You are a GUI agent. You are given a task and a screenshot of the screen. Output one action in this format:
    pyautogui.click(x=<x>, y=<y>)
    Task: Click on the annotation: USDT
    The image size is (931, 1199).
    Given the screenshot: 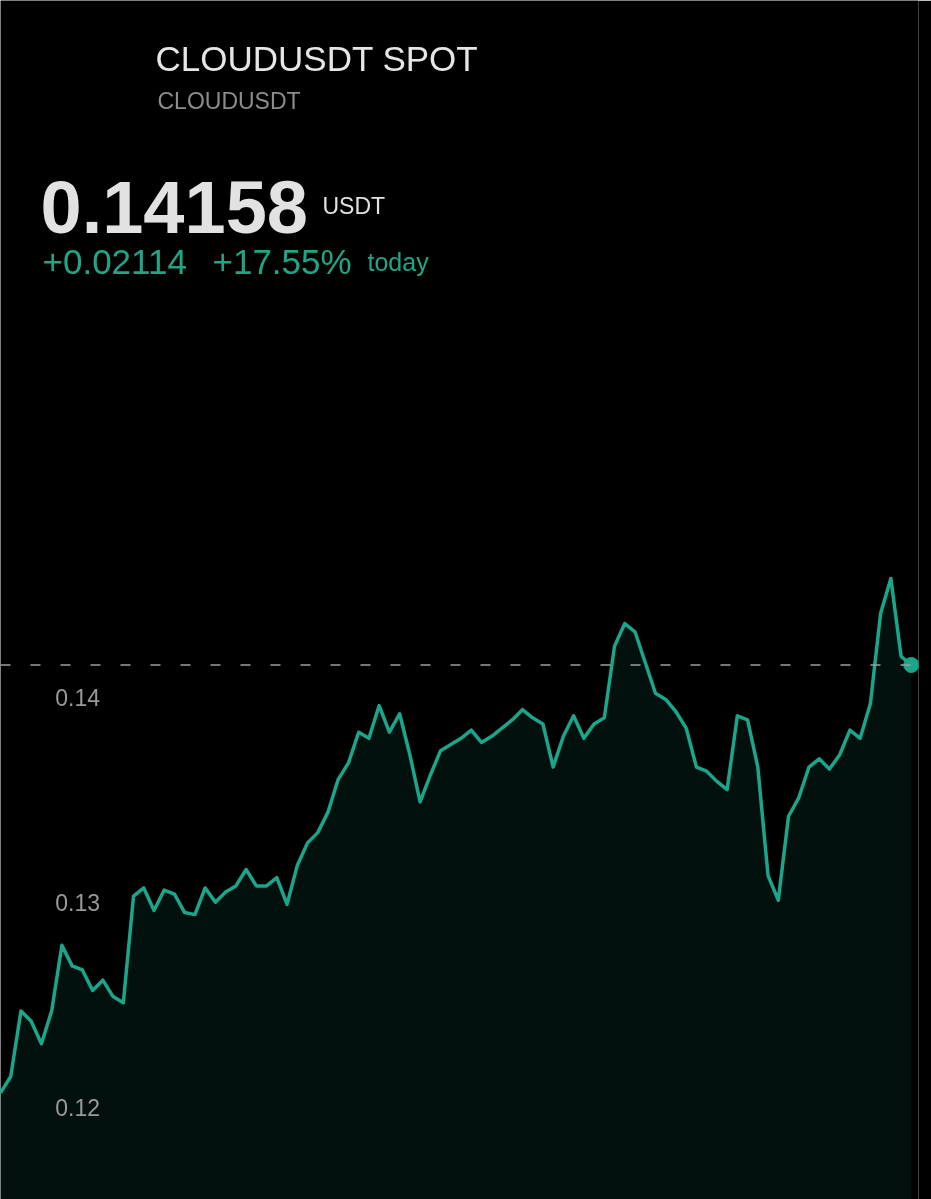 What is the action you would take?
    pyautogui.click(x=354, y=205)
    